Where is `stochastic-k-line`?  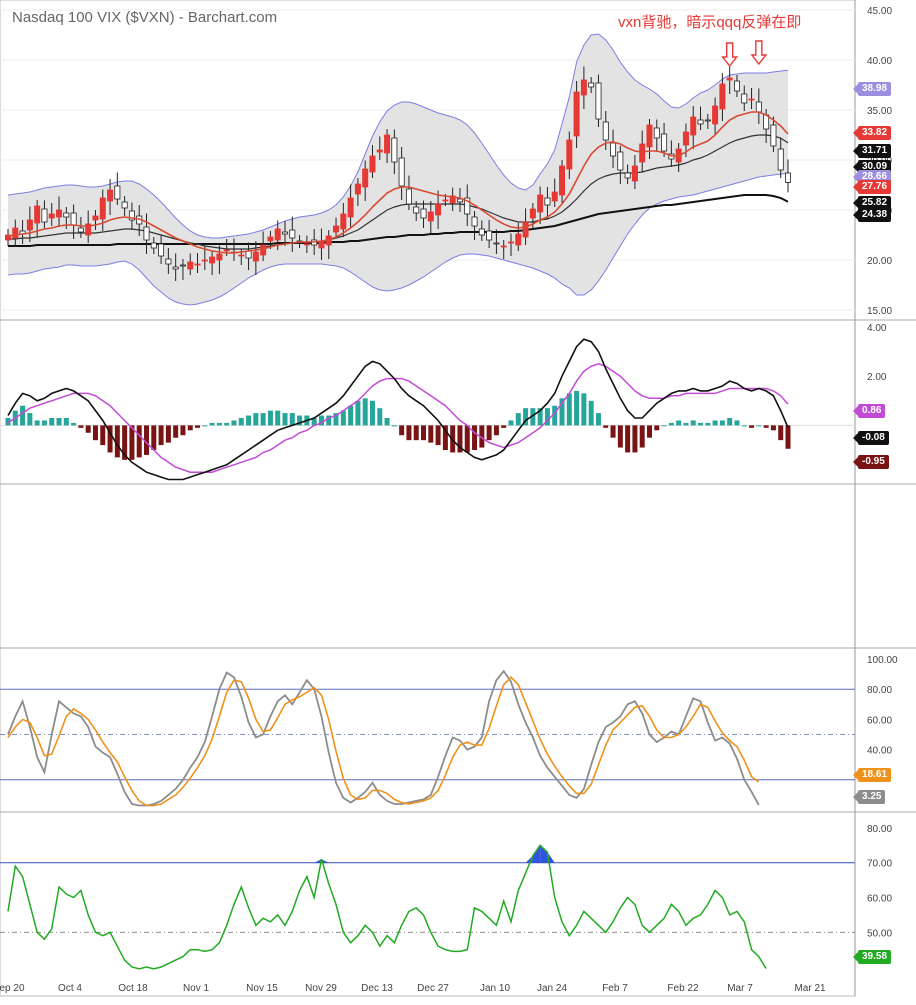
stochastic-k-line is located at coordinates (383, 738).